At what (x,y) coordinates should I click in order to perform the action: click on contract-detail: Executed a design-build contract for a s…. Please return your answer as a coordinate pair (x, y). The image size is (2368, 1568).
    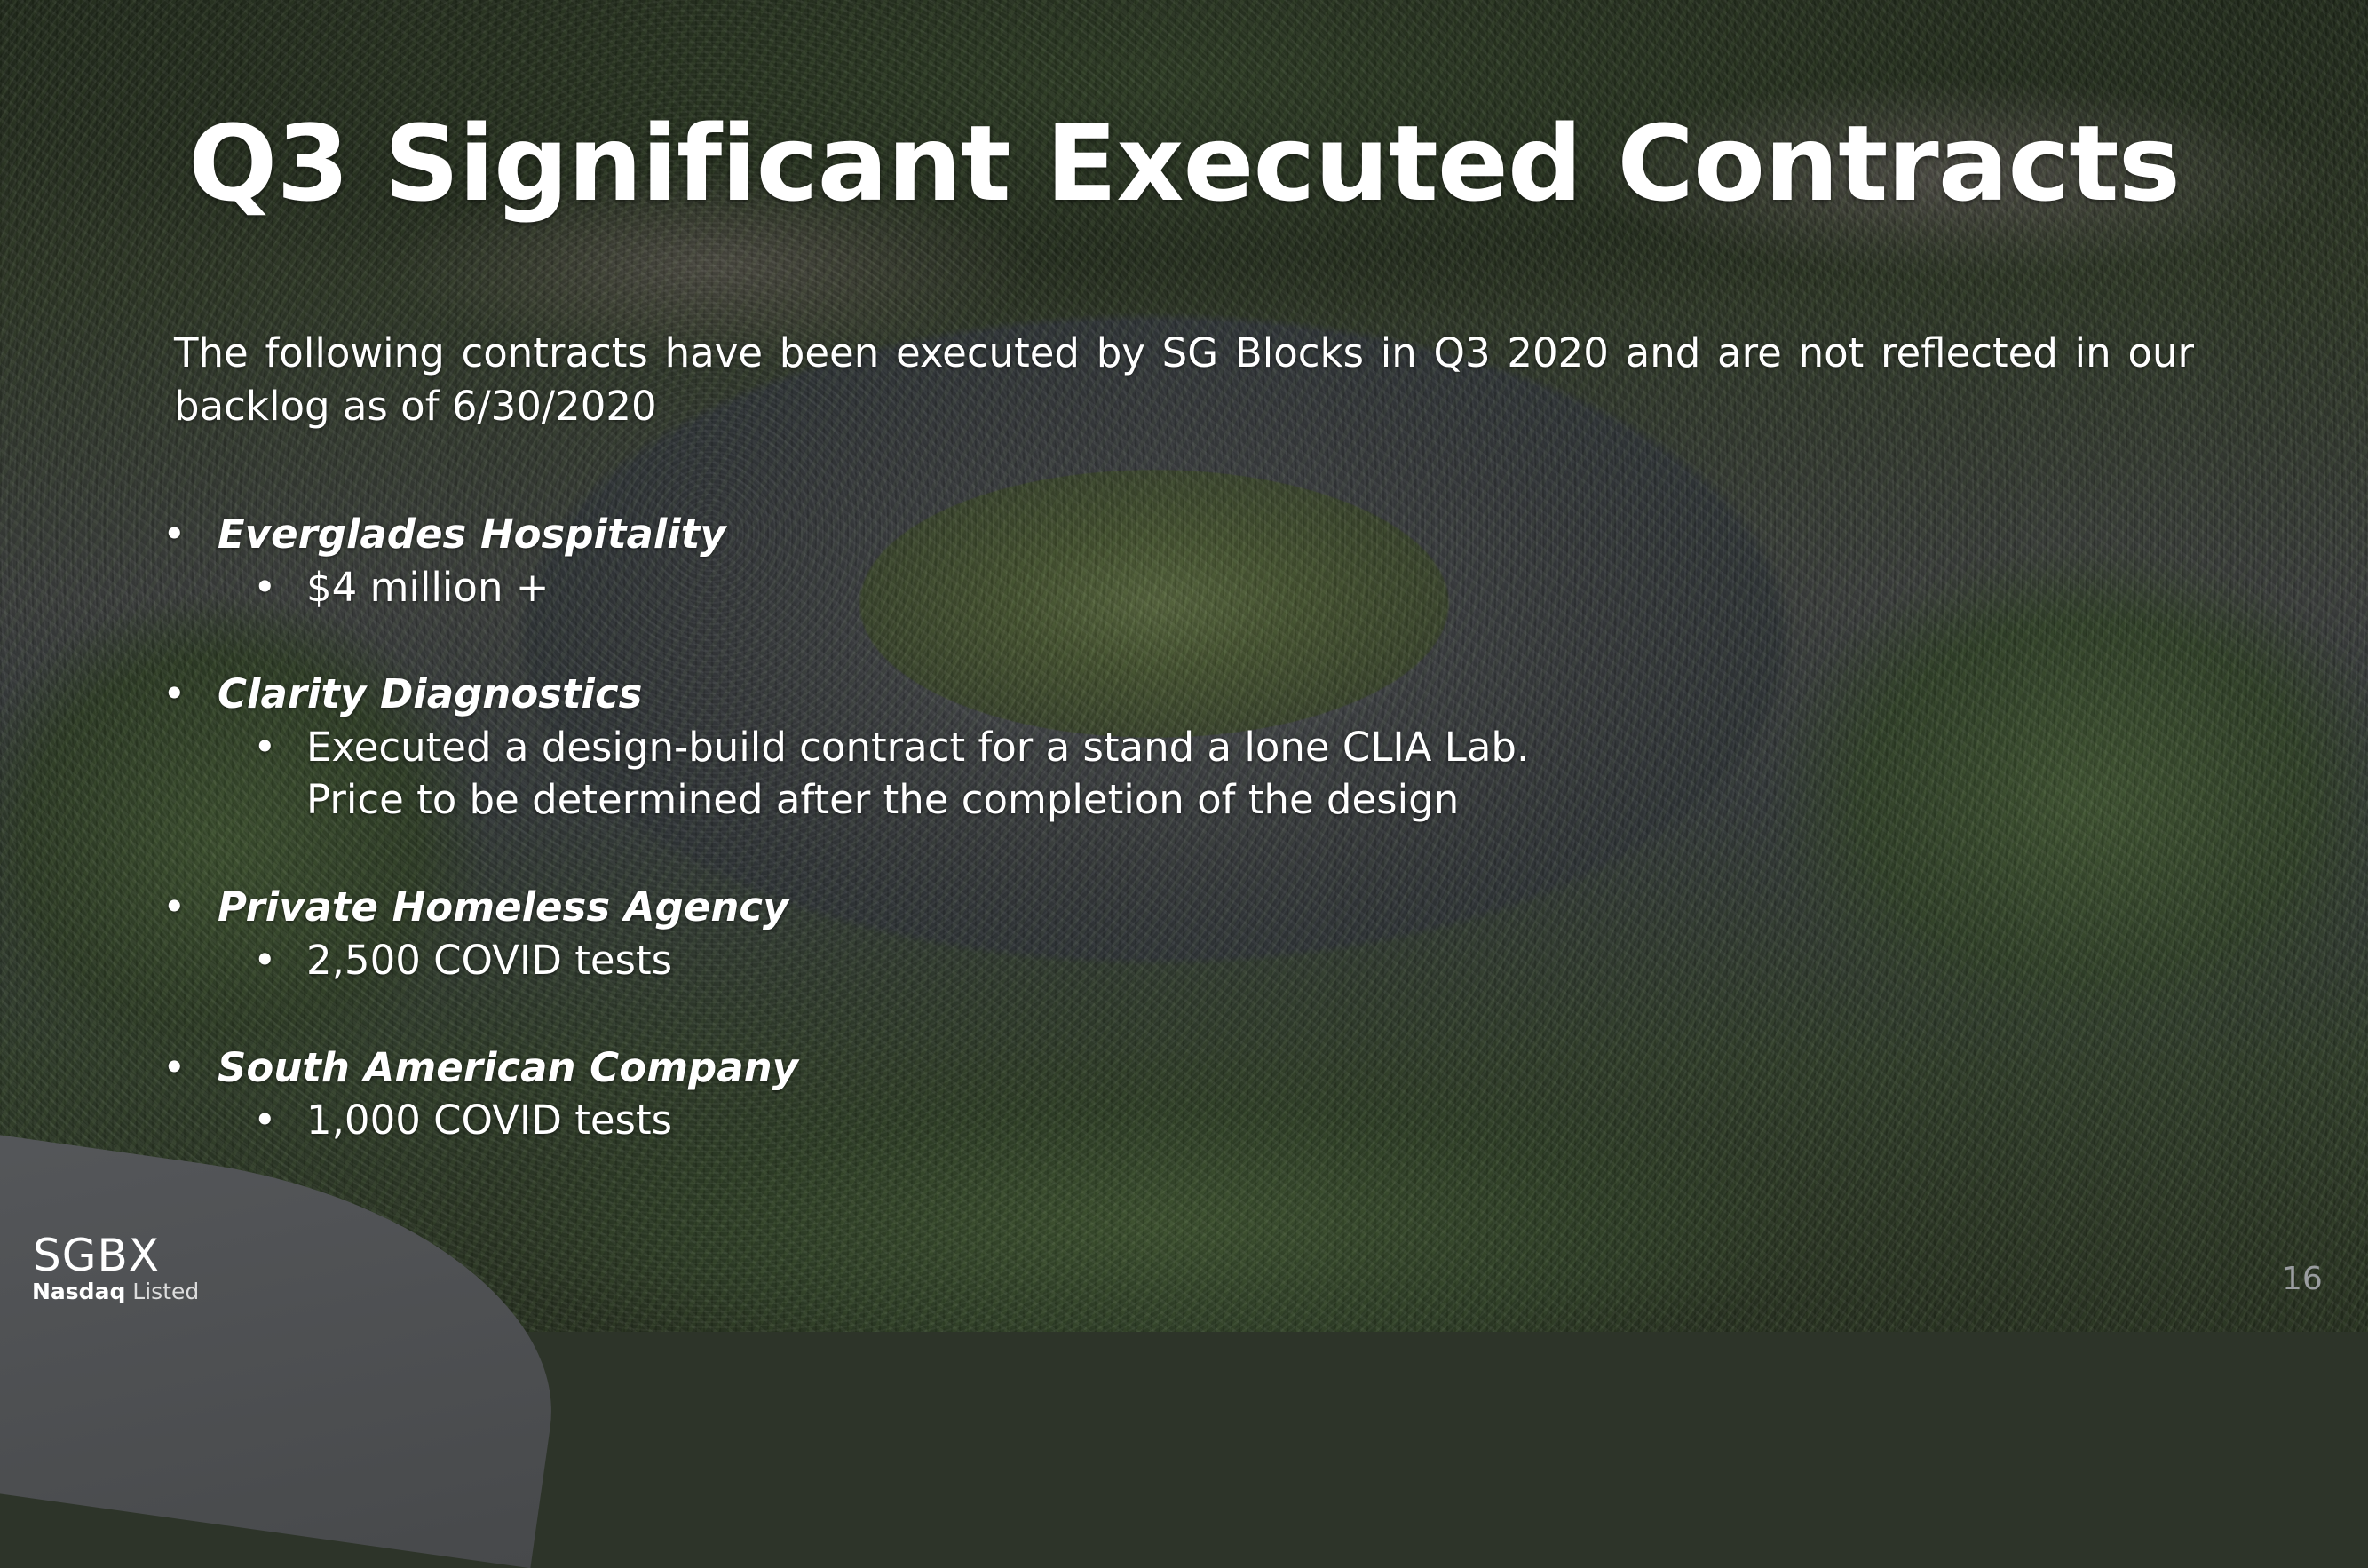
    Looking at the image, I should click on (891, 747).